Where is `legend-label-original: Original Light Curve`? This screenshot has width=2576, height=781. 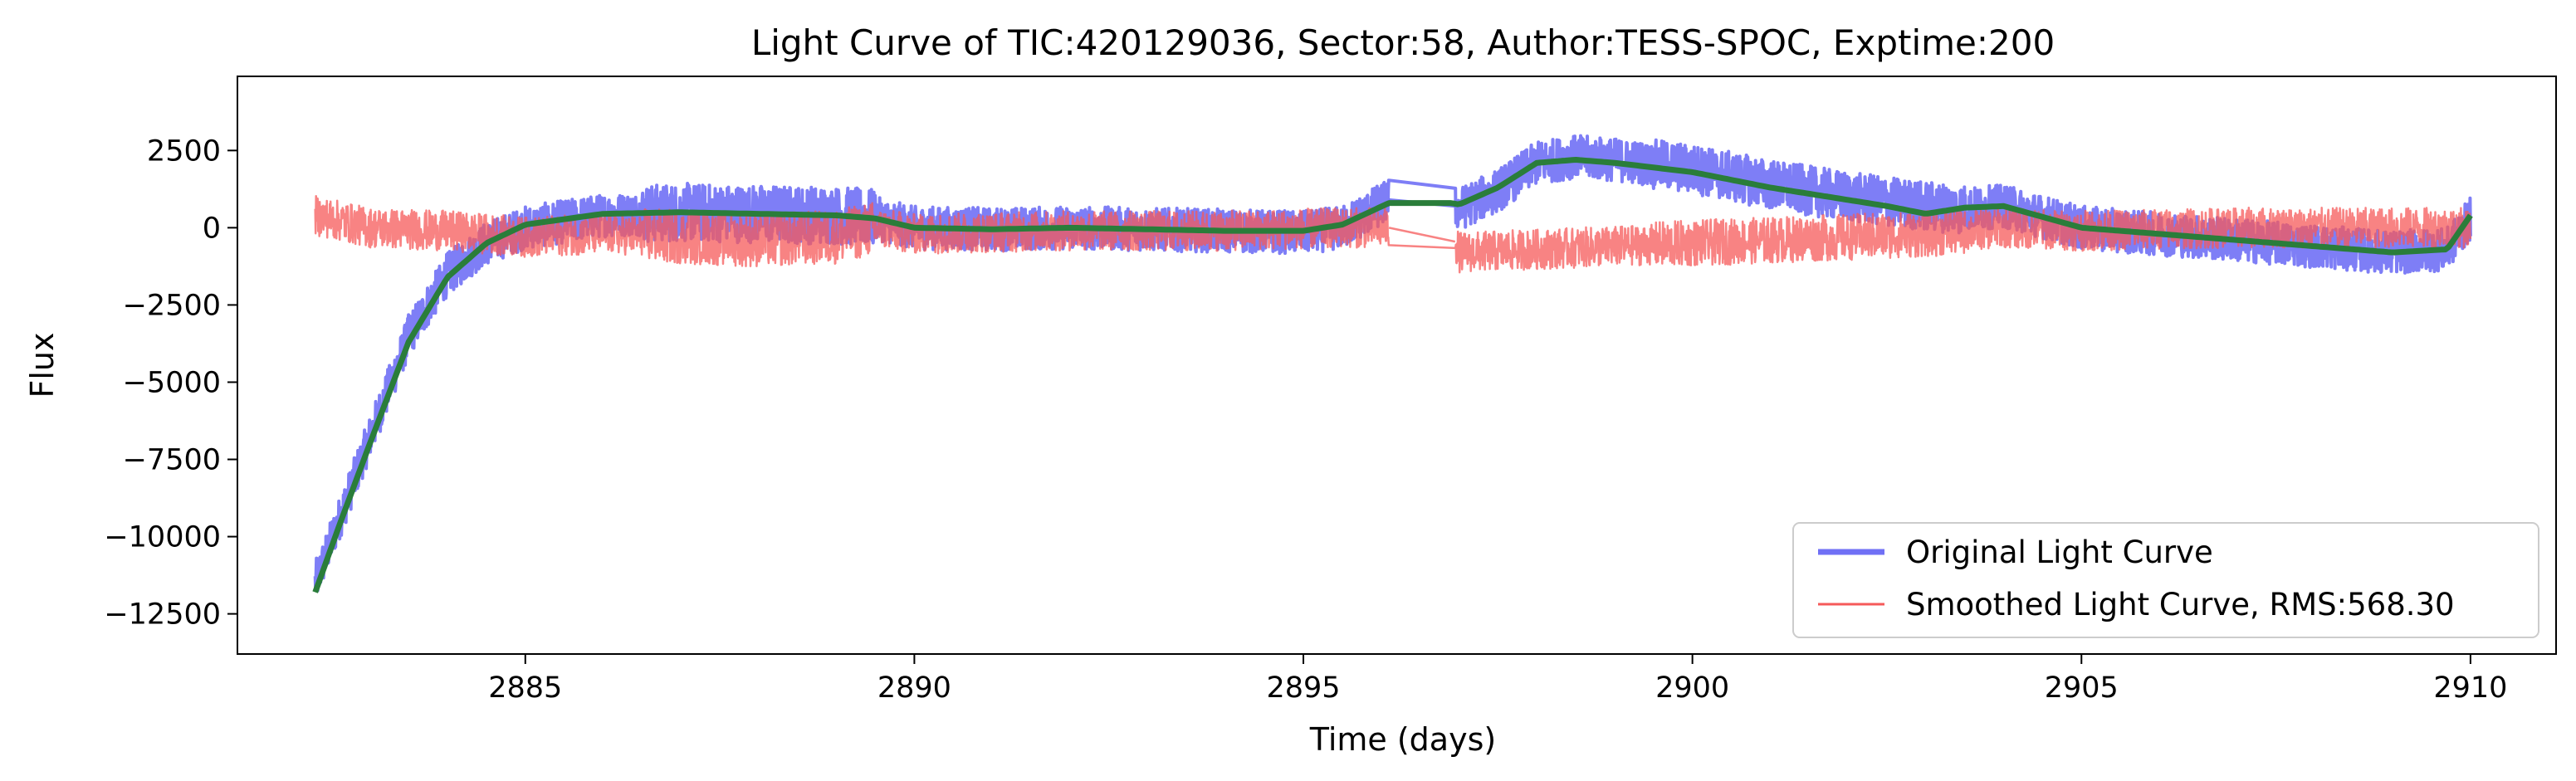 legend-label-original: Original Light Curve is located at coordinates (2059, 552).